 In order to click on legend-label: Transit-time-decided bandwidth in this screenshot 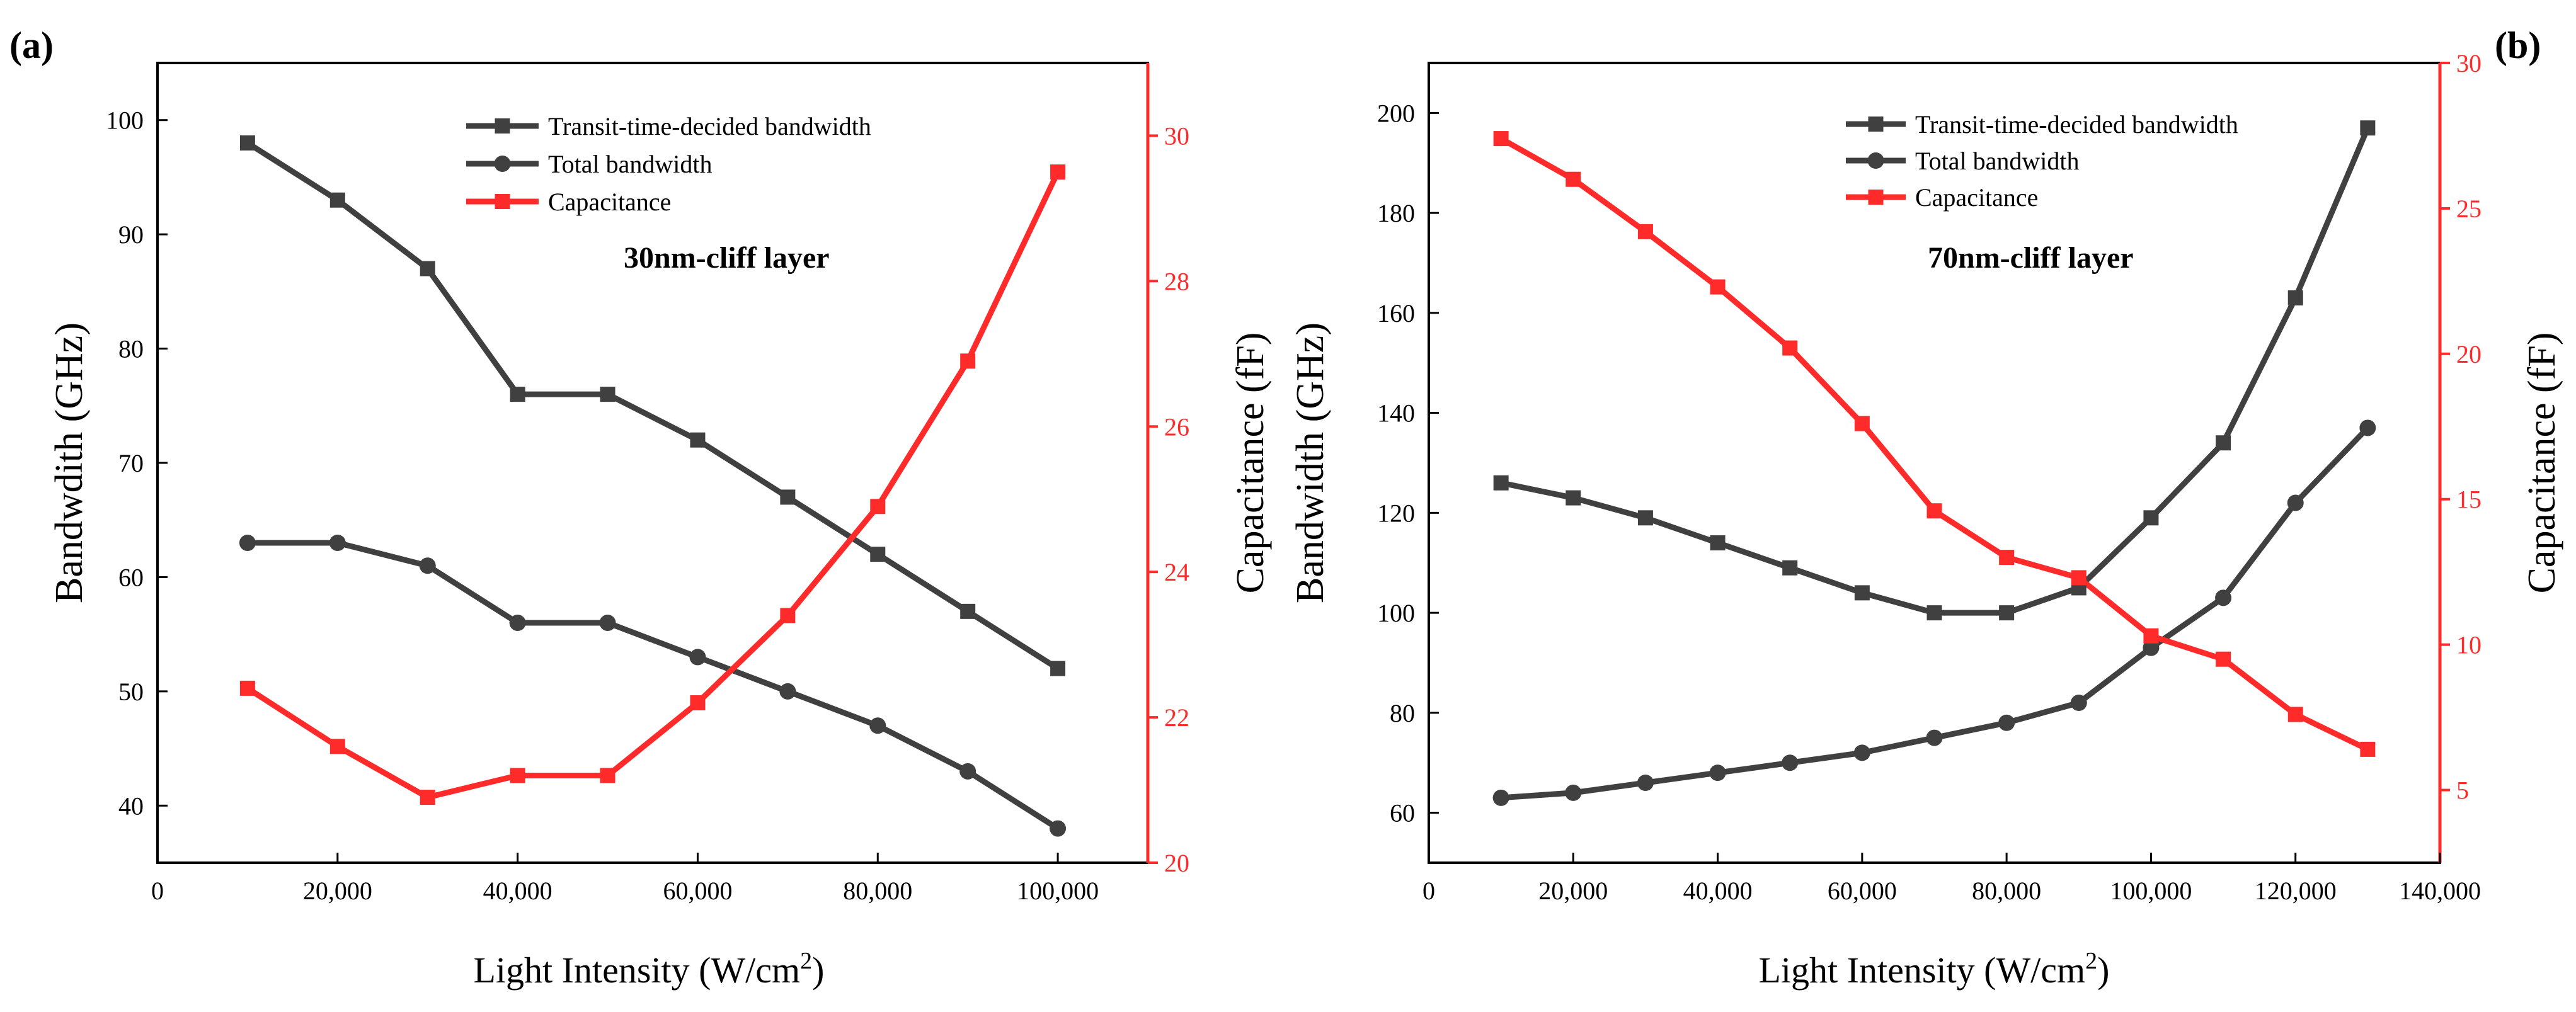, I will do `click(709, 126)`.